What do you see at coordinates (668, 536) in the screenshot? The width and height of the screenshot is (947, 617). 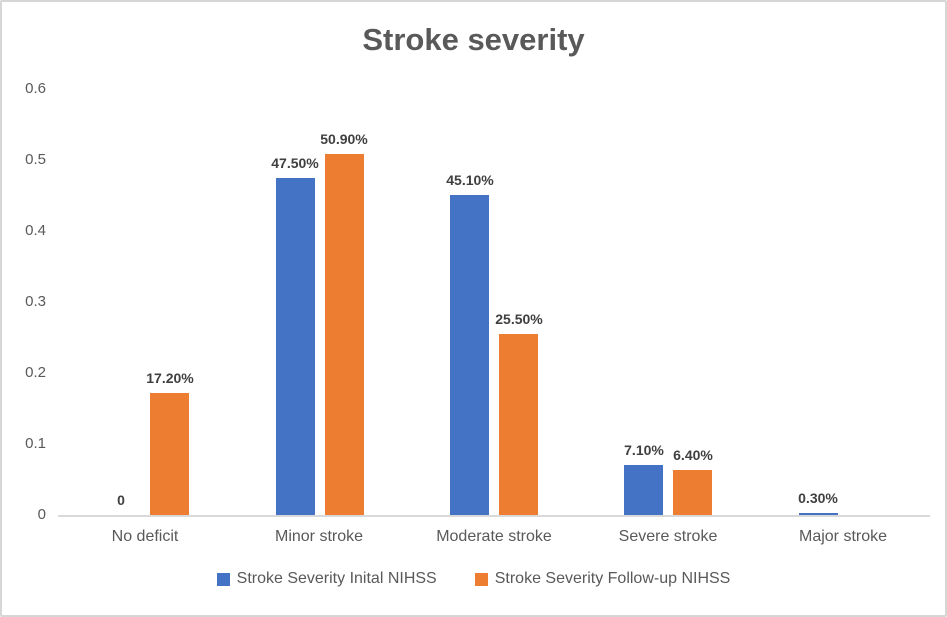 I see `x-axis-category-label-severe-stroke: Severe stroke` at bounding box center [668, 536].